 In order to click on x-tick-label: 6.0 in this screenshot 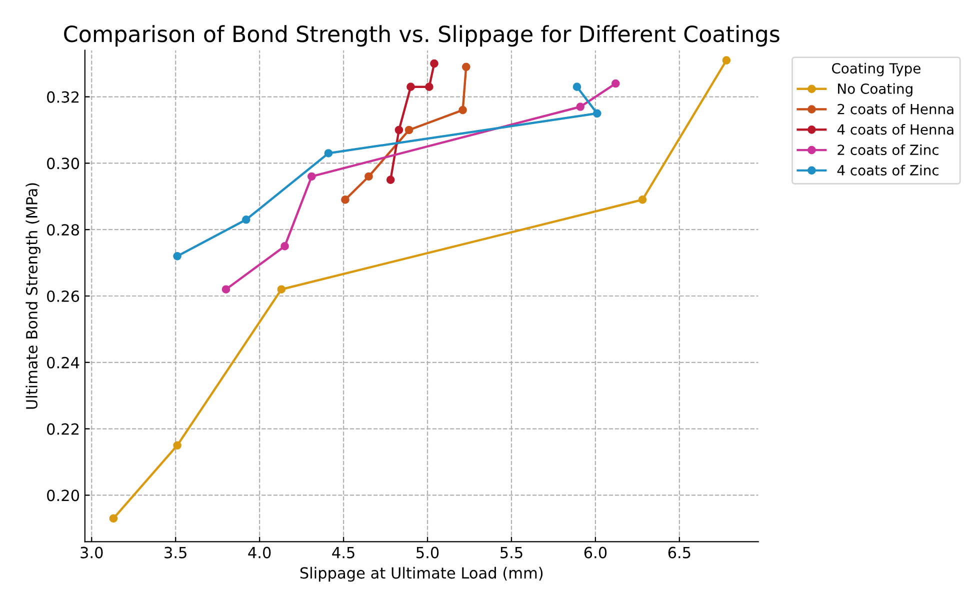, I will do `click(595, 552)`.